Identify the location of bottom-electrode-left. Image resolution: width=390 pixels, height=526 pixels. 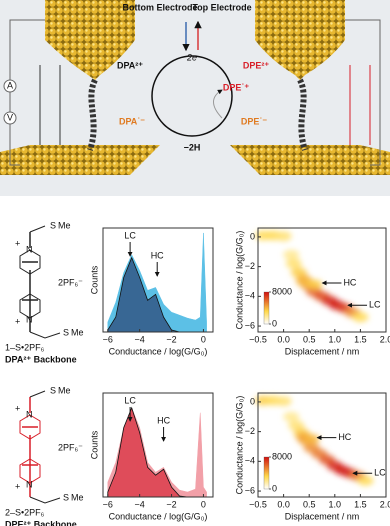
(80, 160).